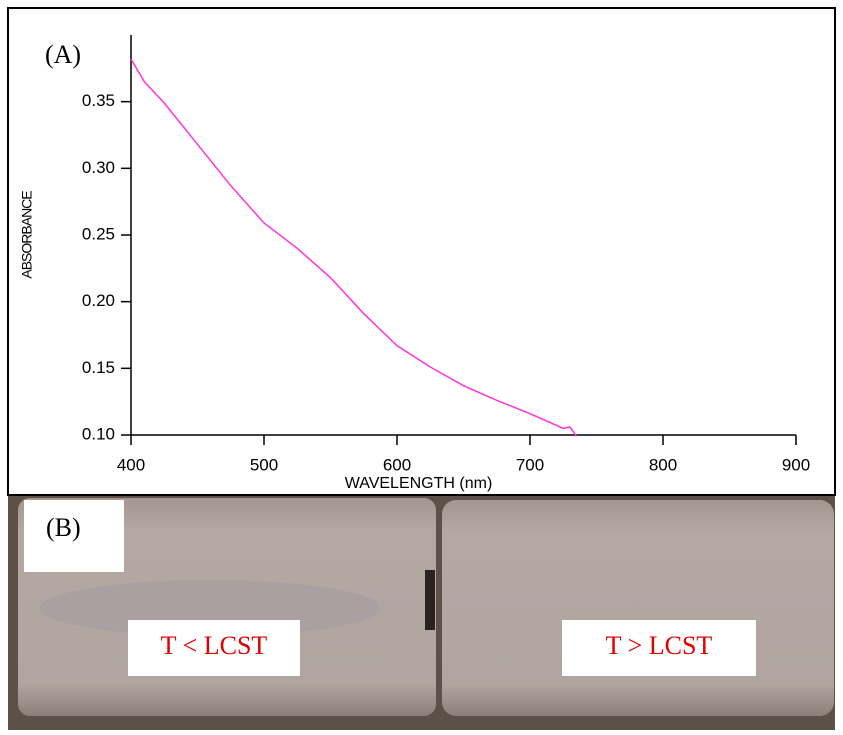 The image size is (843, 735). I want to click on photo-label-box, so click(74, 536).